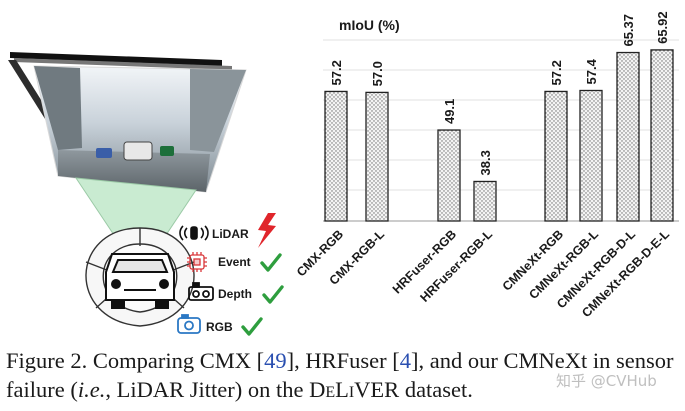  I want to click on scene-vehicle, so click(138, 151).